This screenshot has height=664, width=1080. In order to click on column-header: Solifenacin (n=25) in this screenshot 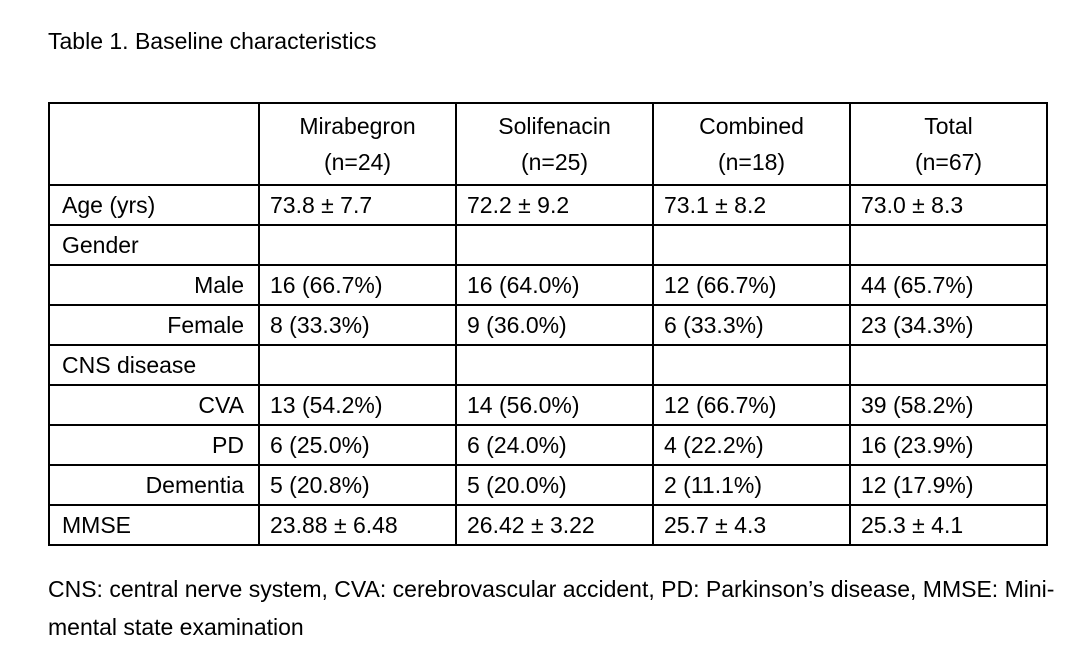, I will do `click(554, 144)`.